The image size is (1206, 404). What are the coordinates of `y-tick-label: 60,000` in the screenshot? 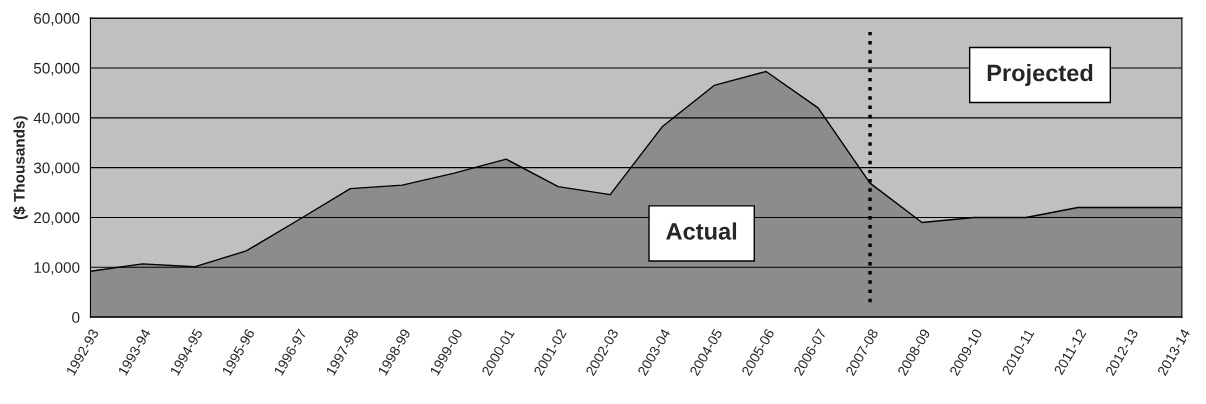 It's located at (57, 19).